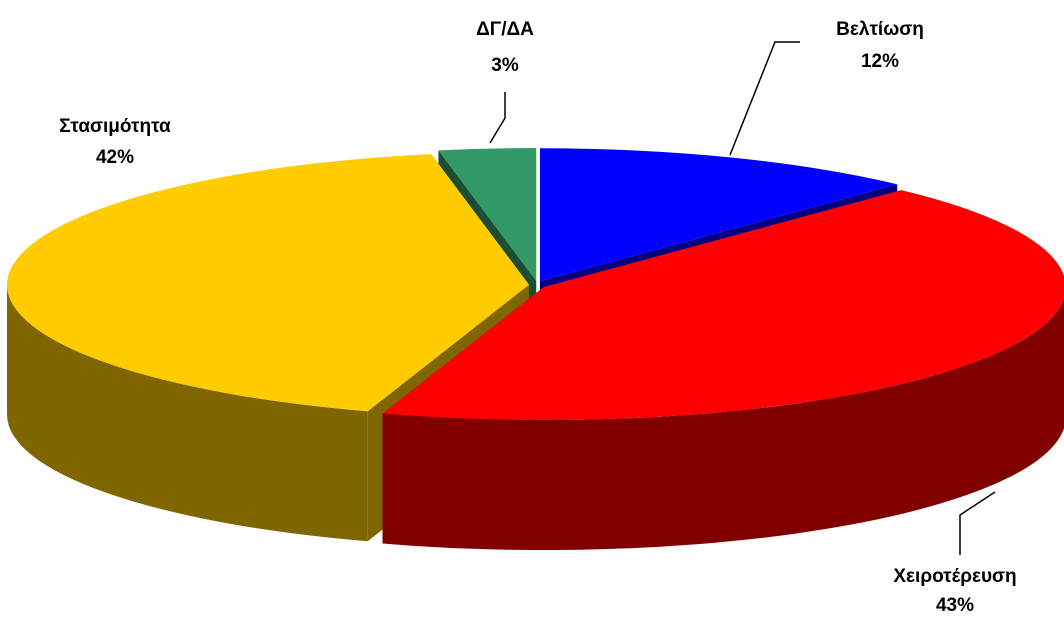  Describe the element at coordinates (505, 29) in the screenshot. I see `category-label: ΔΓ/ΔΑ` at that location.